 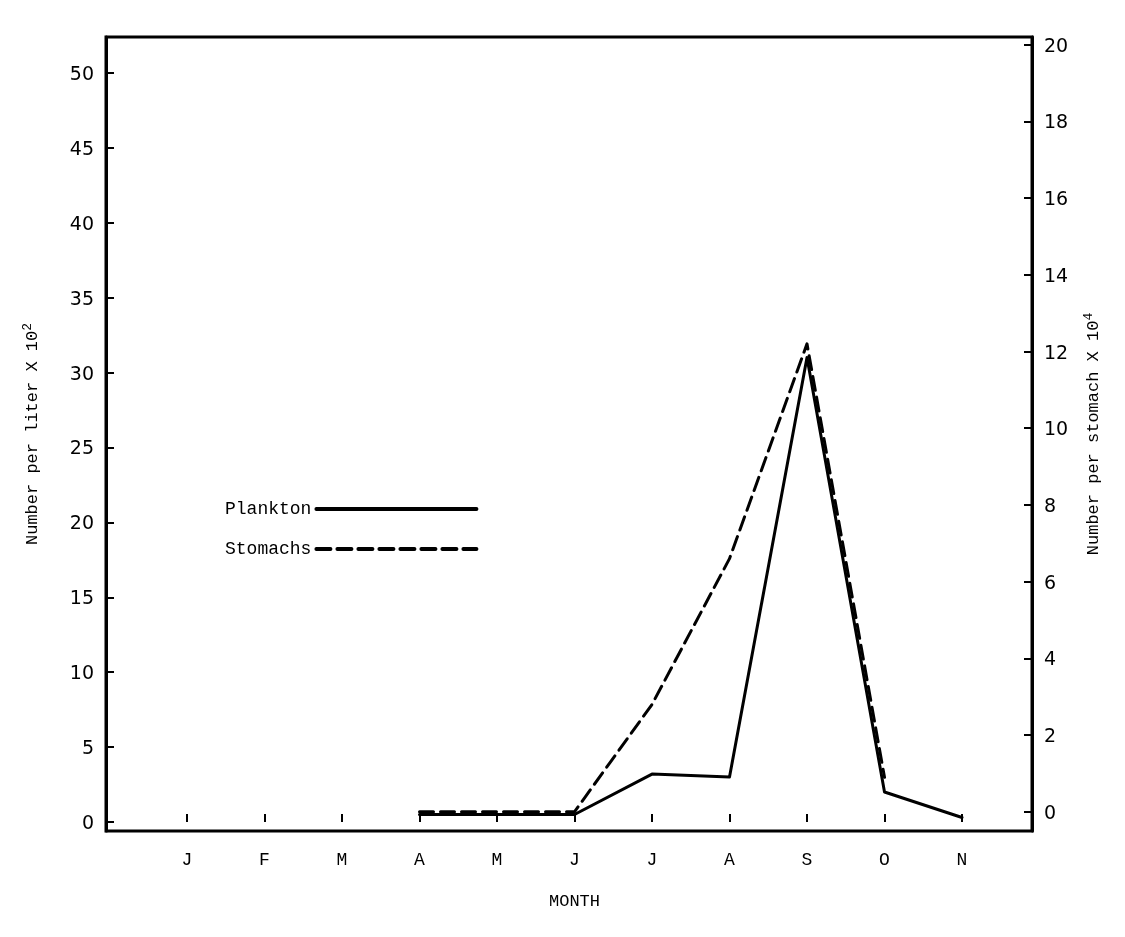 What do you see at coordinates (81, 522) in the screenshot?
I see `y-tick-label: 20` at bounding box center [81, 522].